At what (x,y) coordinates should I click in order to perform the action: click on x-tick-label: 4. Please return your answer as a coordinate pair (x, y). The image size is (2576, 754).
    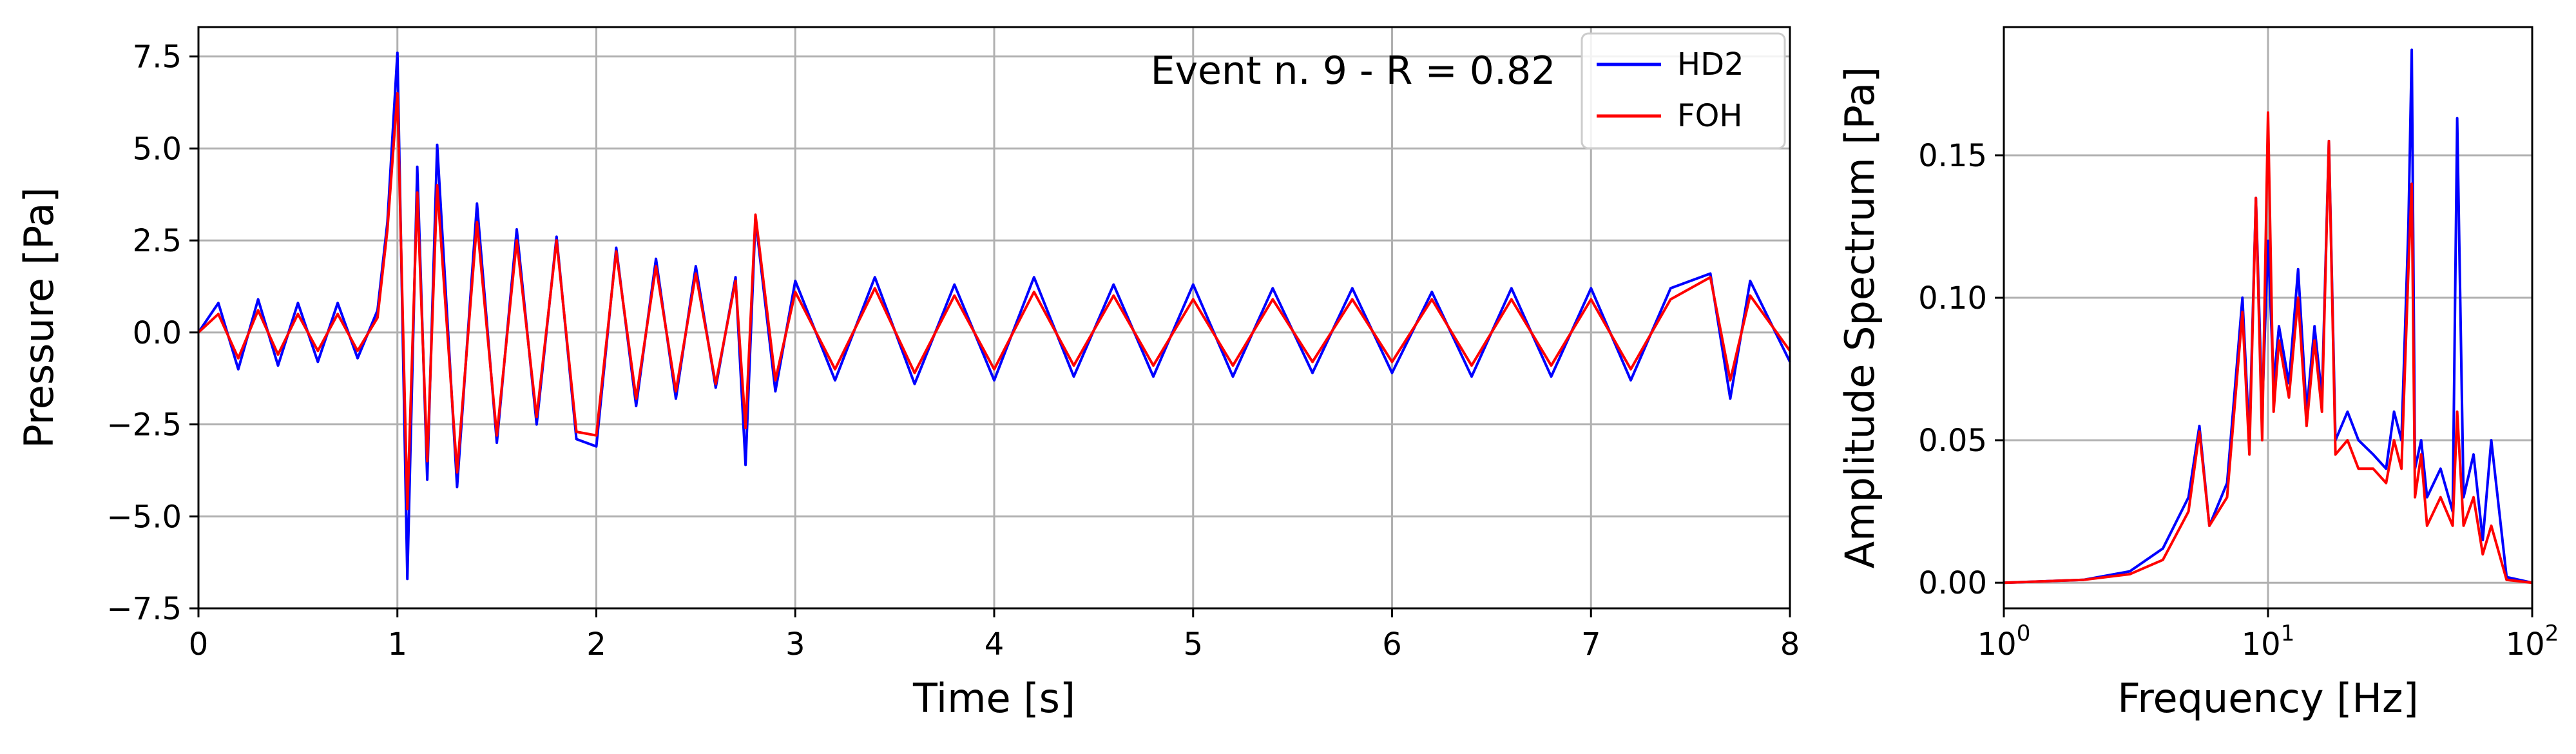
    Looking at the image, I should click on (994, 644).